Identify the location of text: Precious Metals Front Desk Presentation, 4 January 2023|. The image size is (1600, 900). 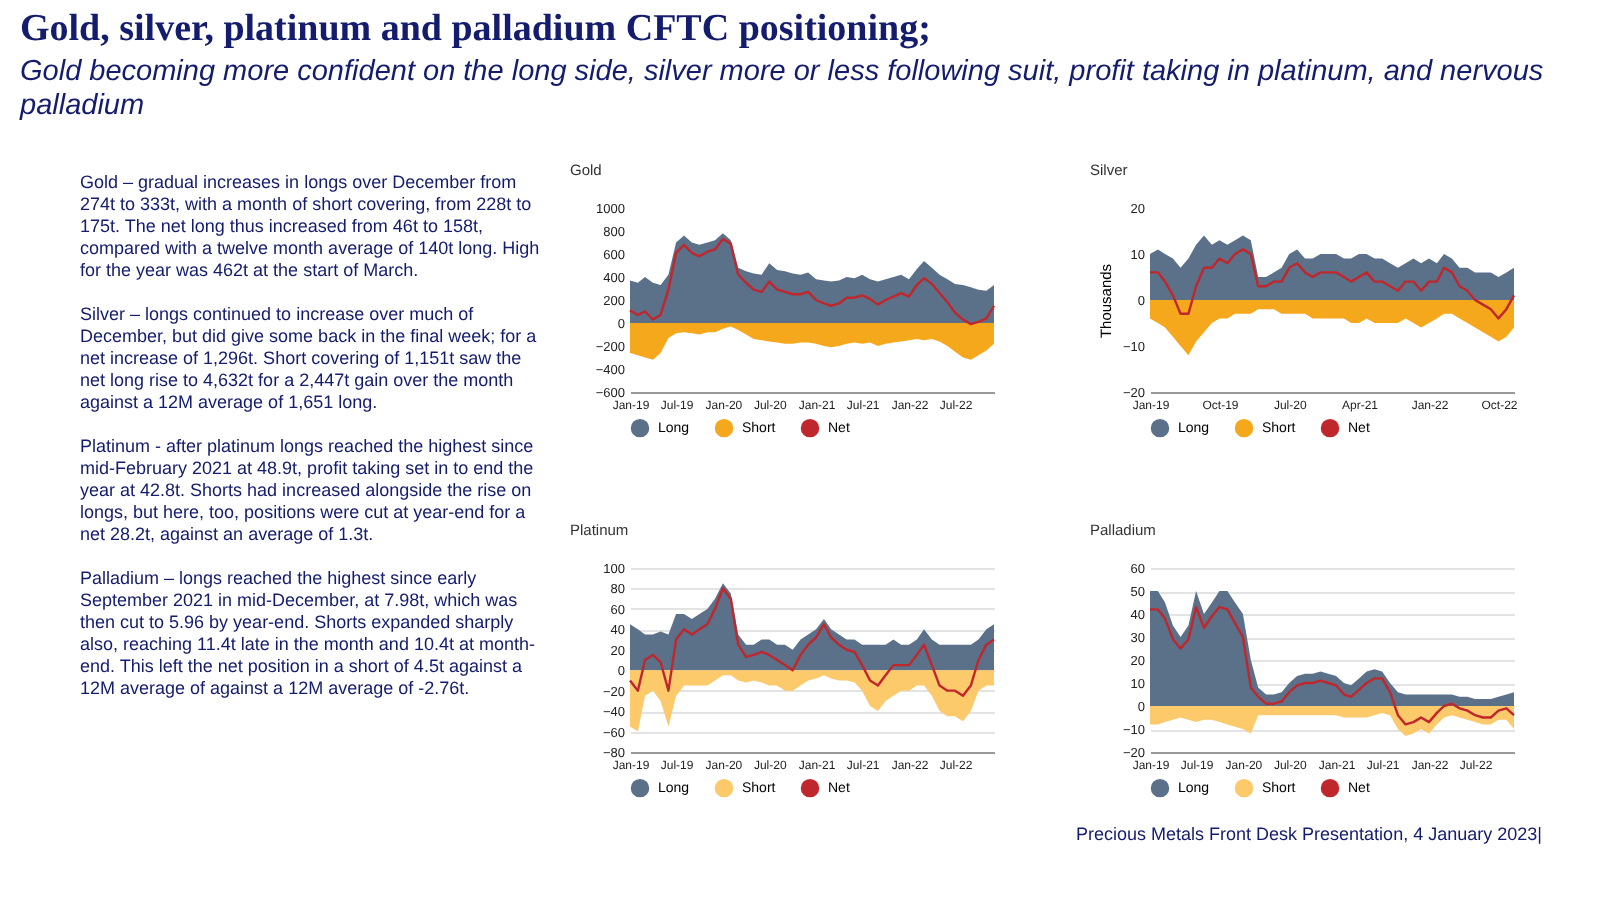
(1309, 834).